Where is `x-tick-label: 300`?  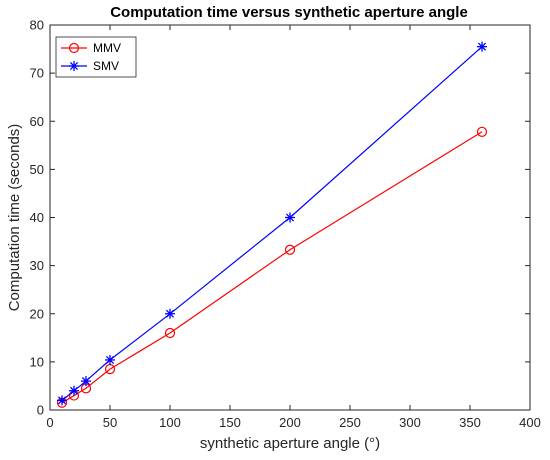 x-tick-label: 300 is located at coordinates (410, 422).